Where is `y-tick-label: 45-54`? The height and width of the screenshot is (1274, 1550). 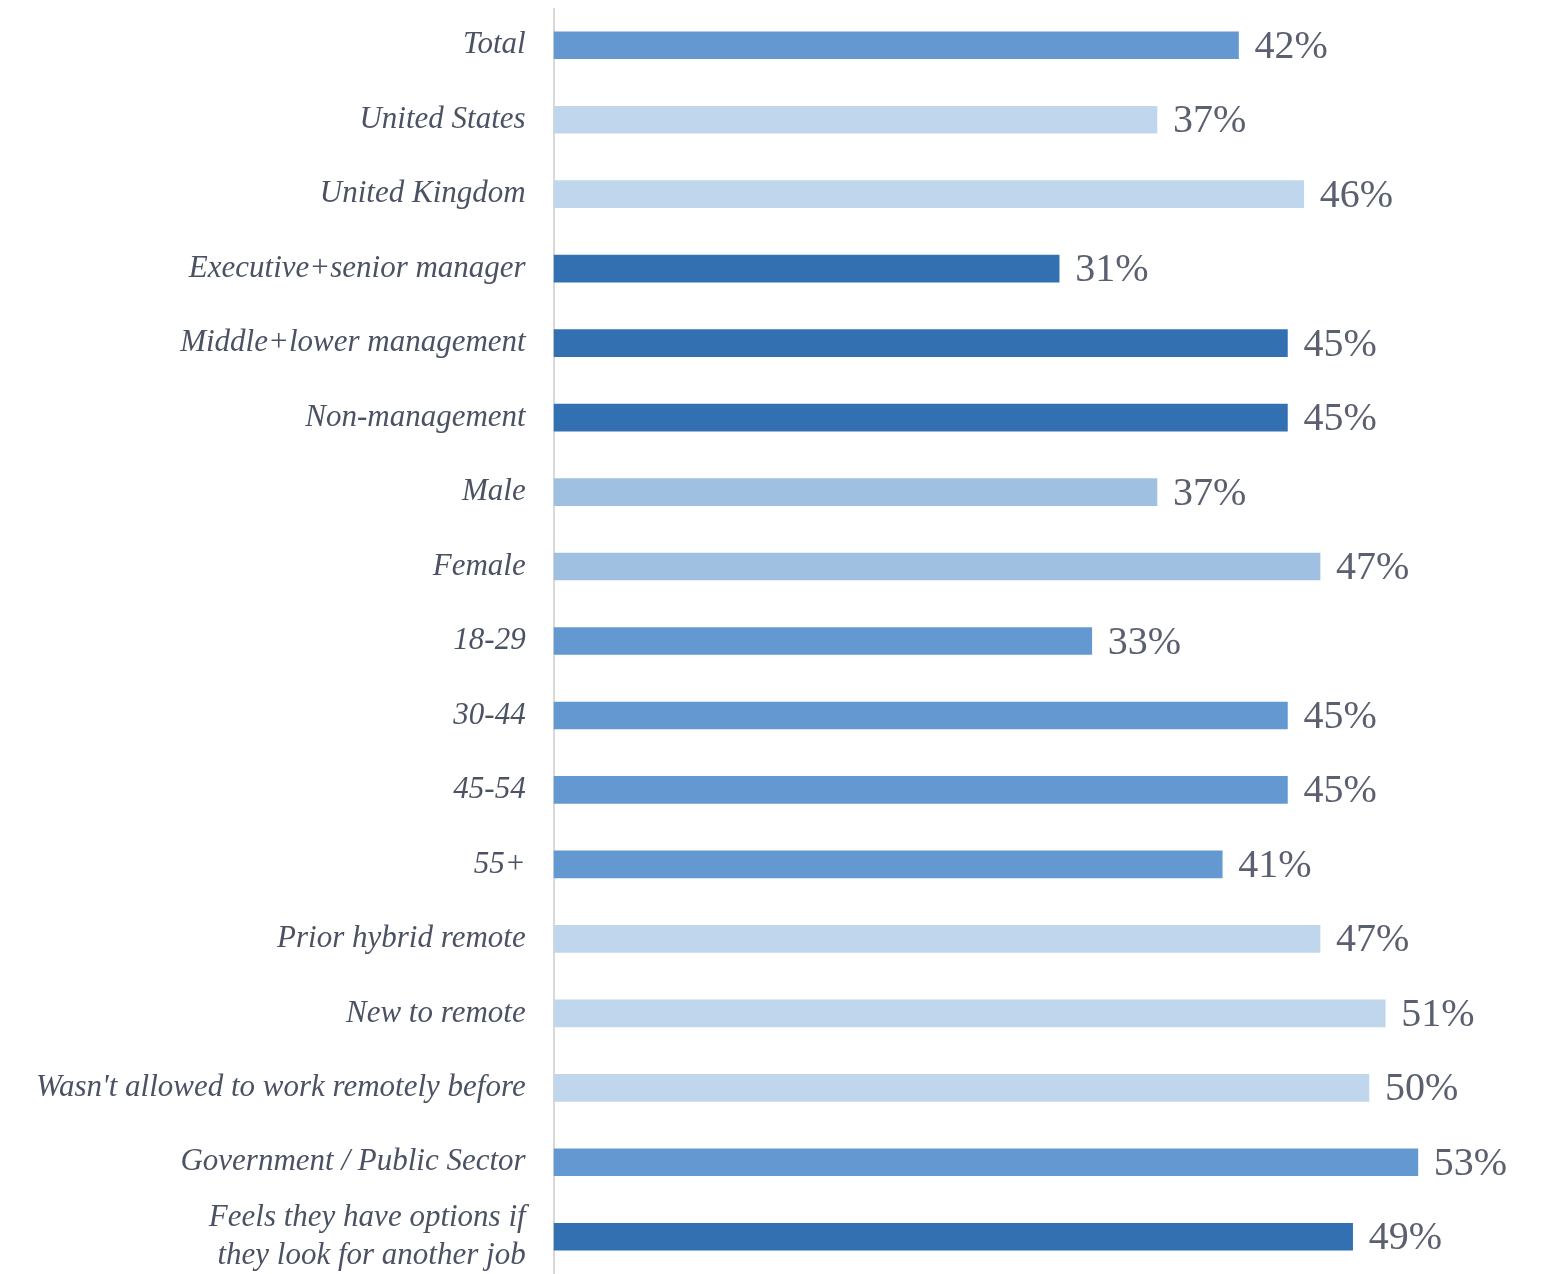
y-tick-label: 45-54 is located at coordinates (489, 788).